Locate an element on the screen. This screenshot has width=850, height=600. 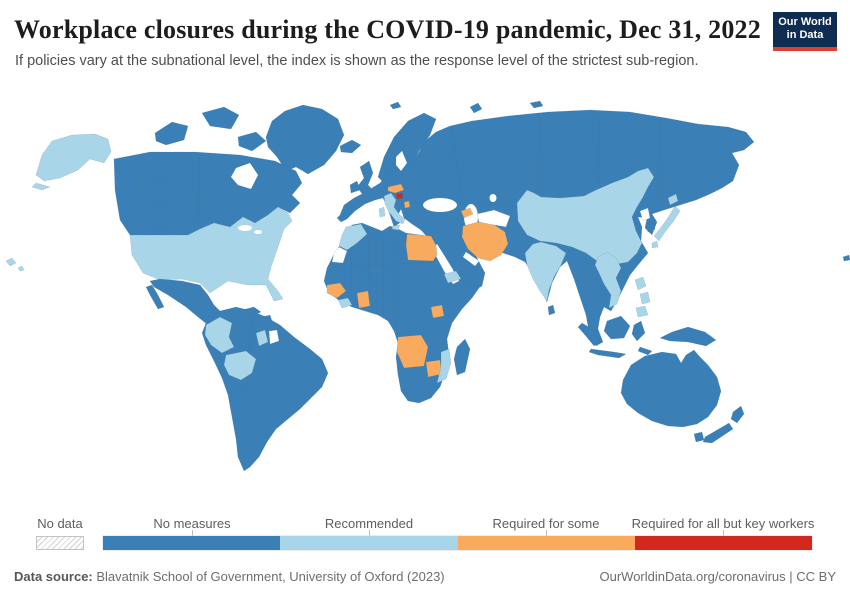
country-italy is located at coordinates (392, 211).